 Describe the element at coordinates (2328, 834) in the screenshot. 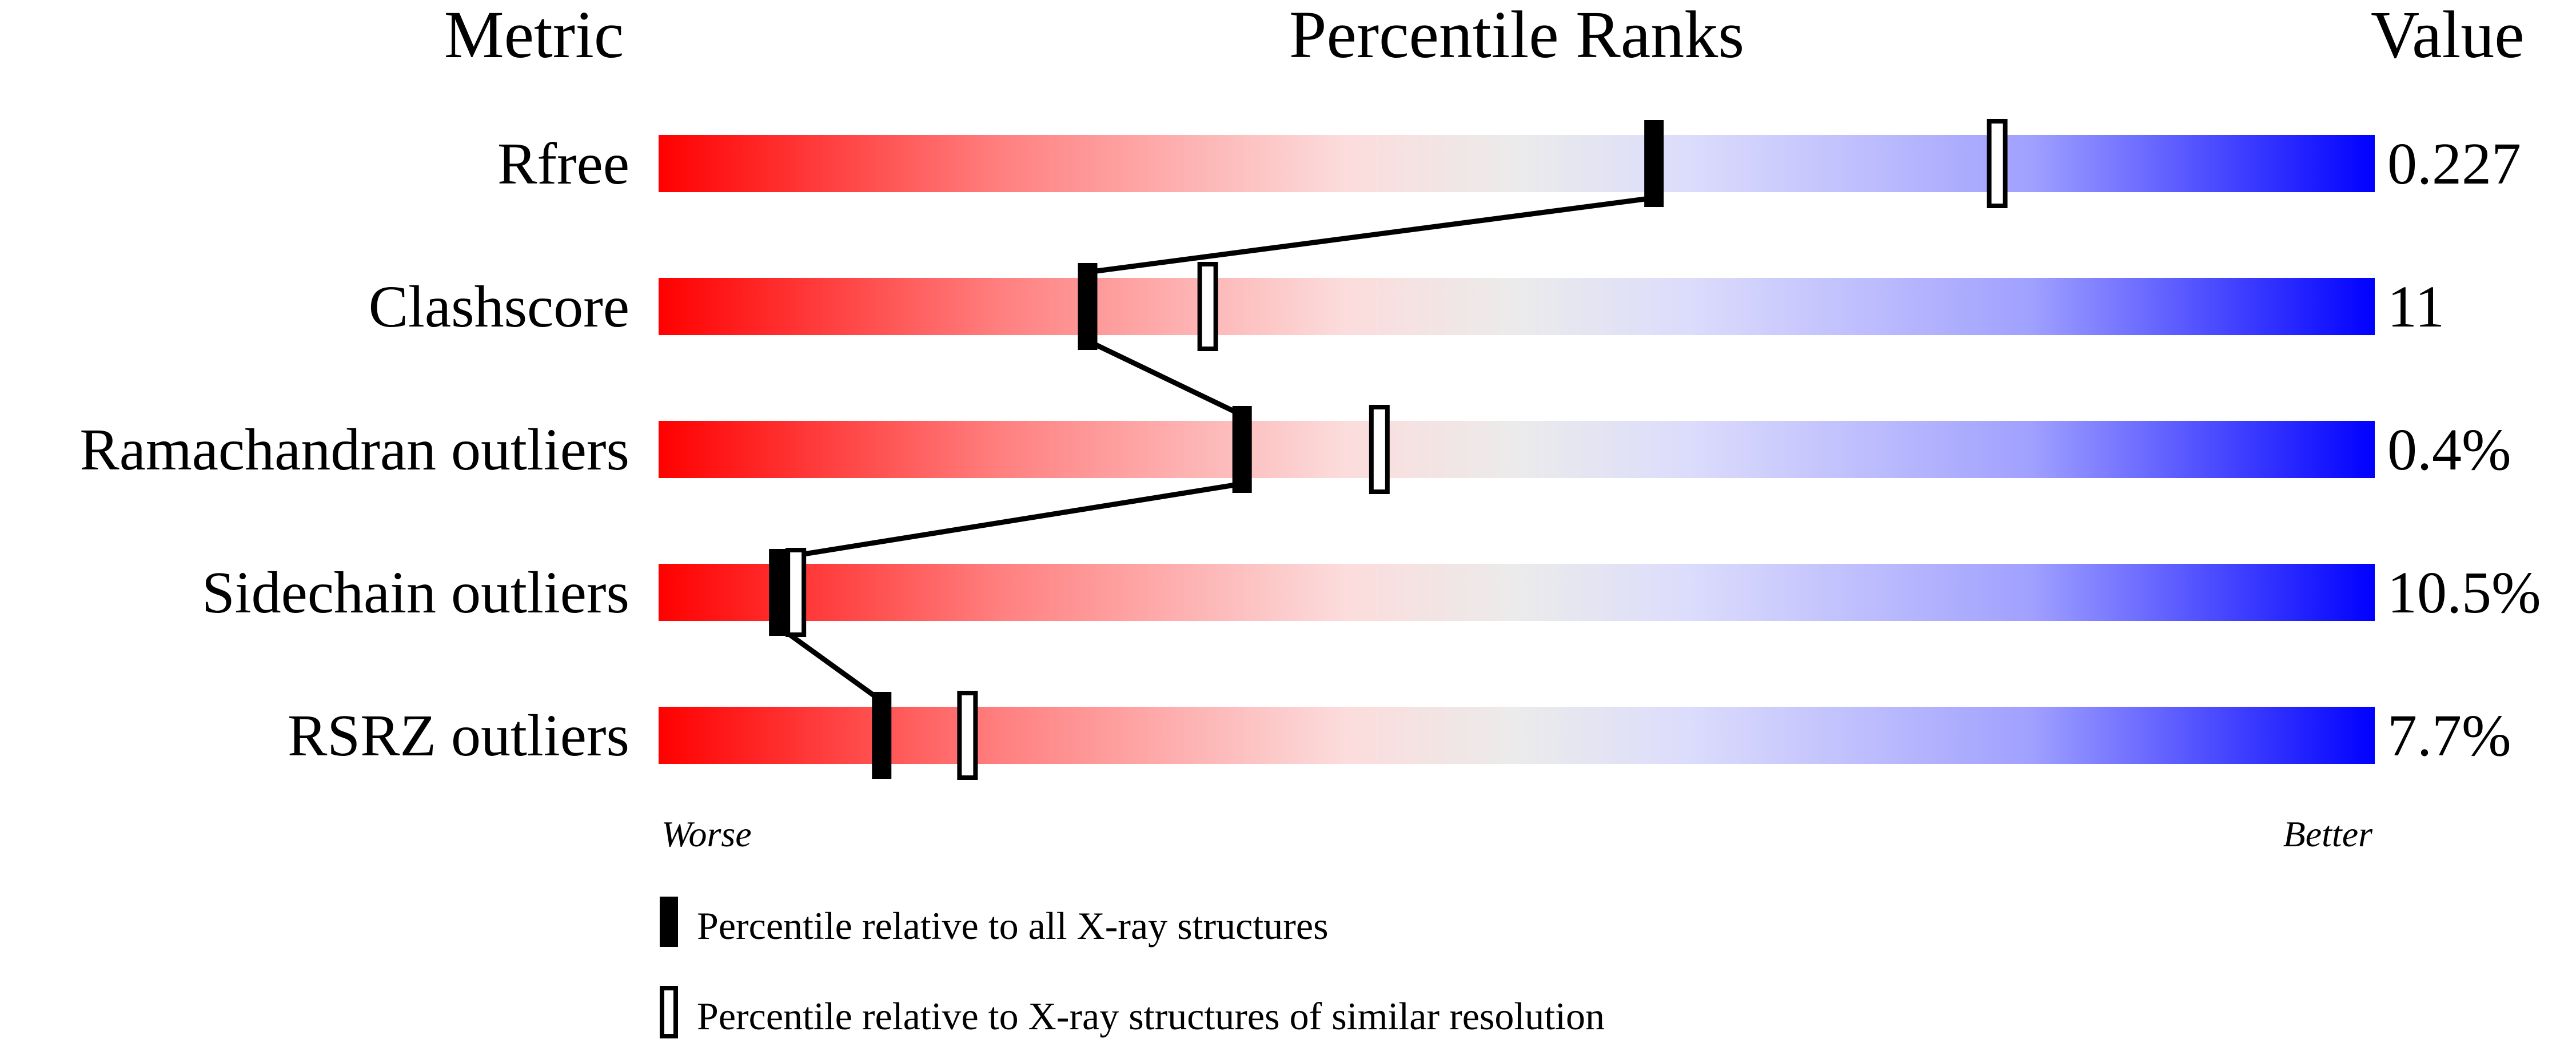

I see `axis-label-better: Better` at that location.